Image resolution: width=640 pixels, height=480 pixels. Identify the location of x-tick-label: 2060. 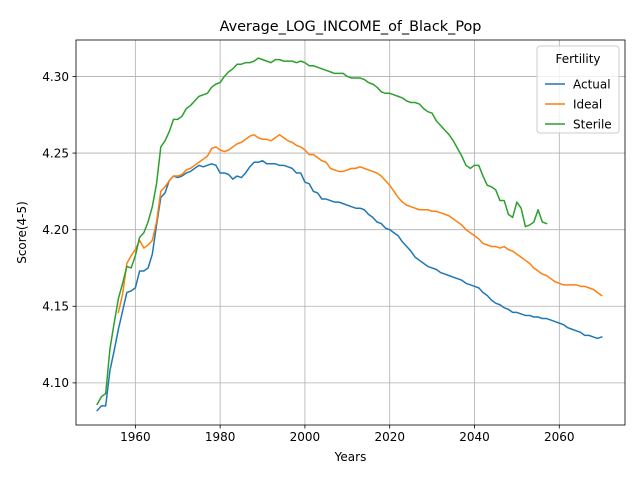
(559, 437).